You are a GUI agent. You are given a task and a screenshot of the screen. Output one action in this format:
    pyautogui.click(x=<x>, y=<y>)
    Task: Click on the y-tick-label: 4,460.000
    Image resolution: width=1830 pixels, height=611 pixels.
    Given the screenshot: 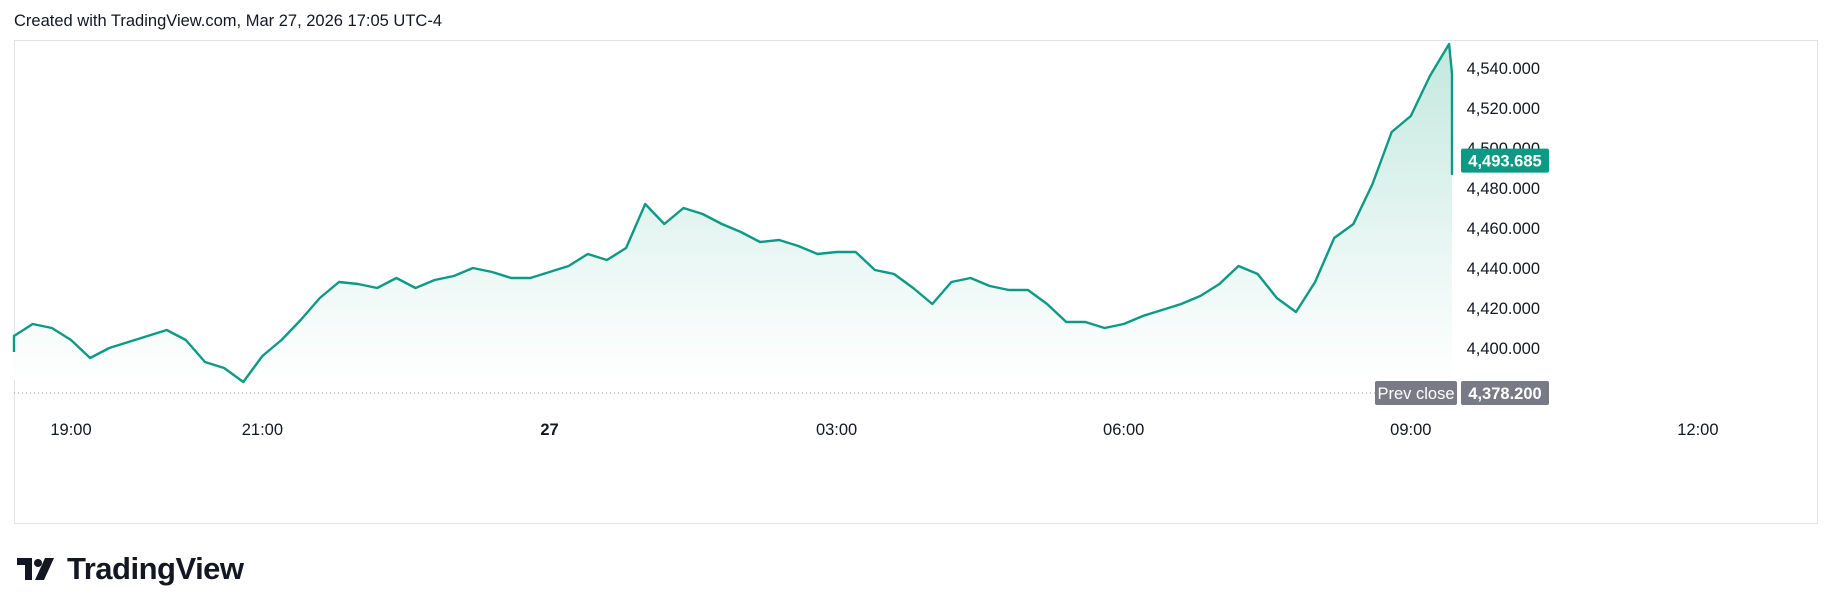 What is the action you would take?
    pyautogui.click(x=1503, y=229)
    